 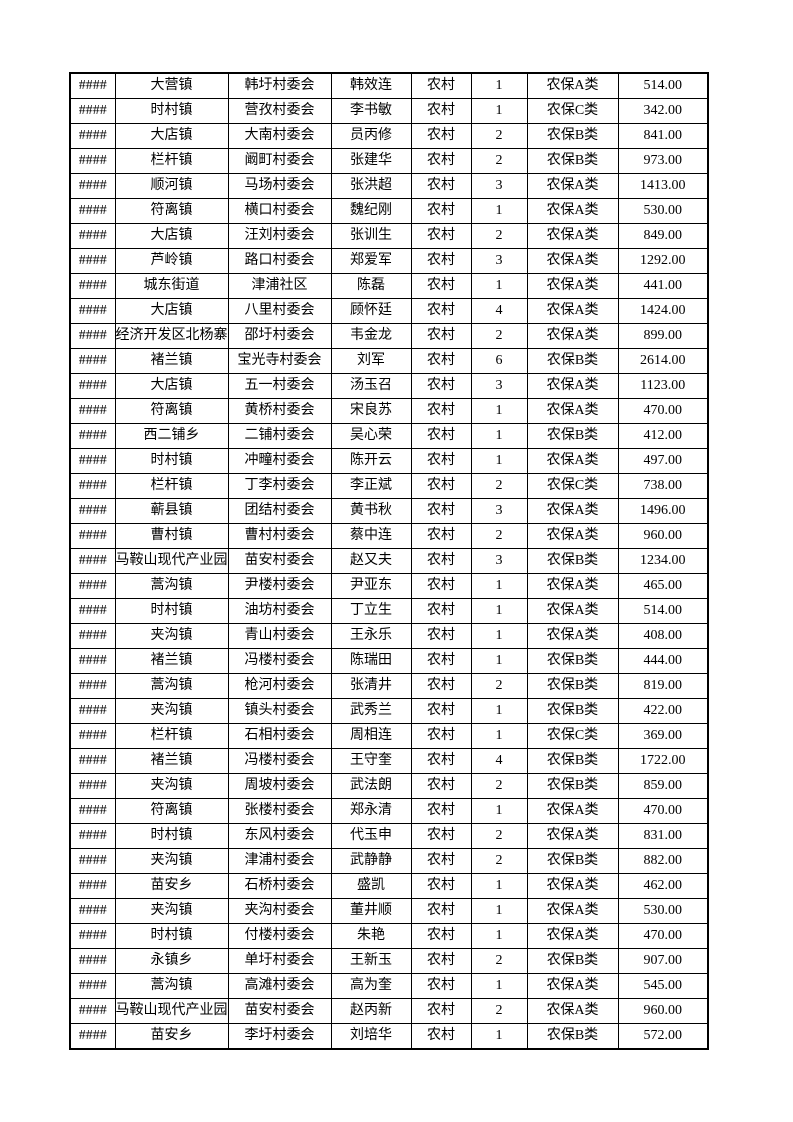 I want to click on cell-person-name: 吴心荣, so click(x=371, y=436).